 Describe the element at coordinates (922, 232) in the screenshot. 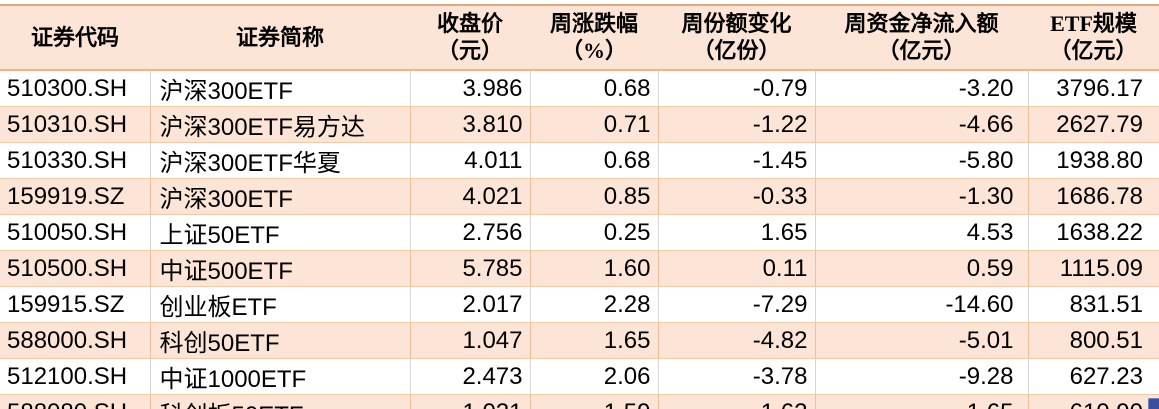

I see `cell-net_inflow: 4.53` at that location.